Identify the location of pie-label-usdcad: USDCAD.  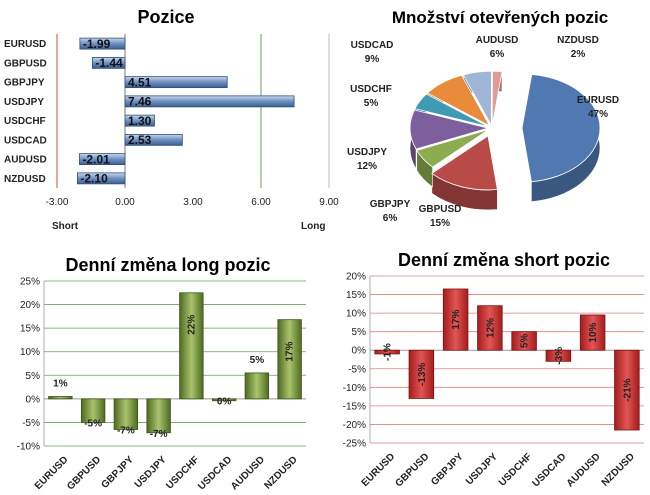
(372, 45).